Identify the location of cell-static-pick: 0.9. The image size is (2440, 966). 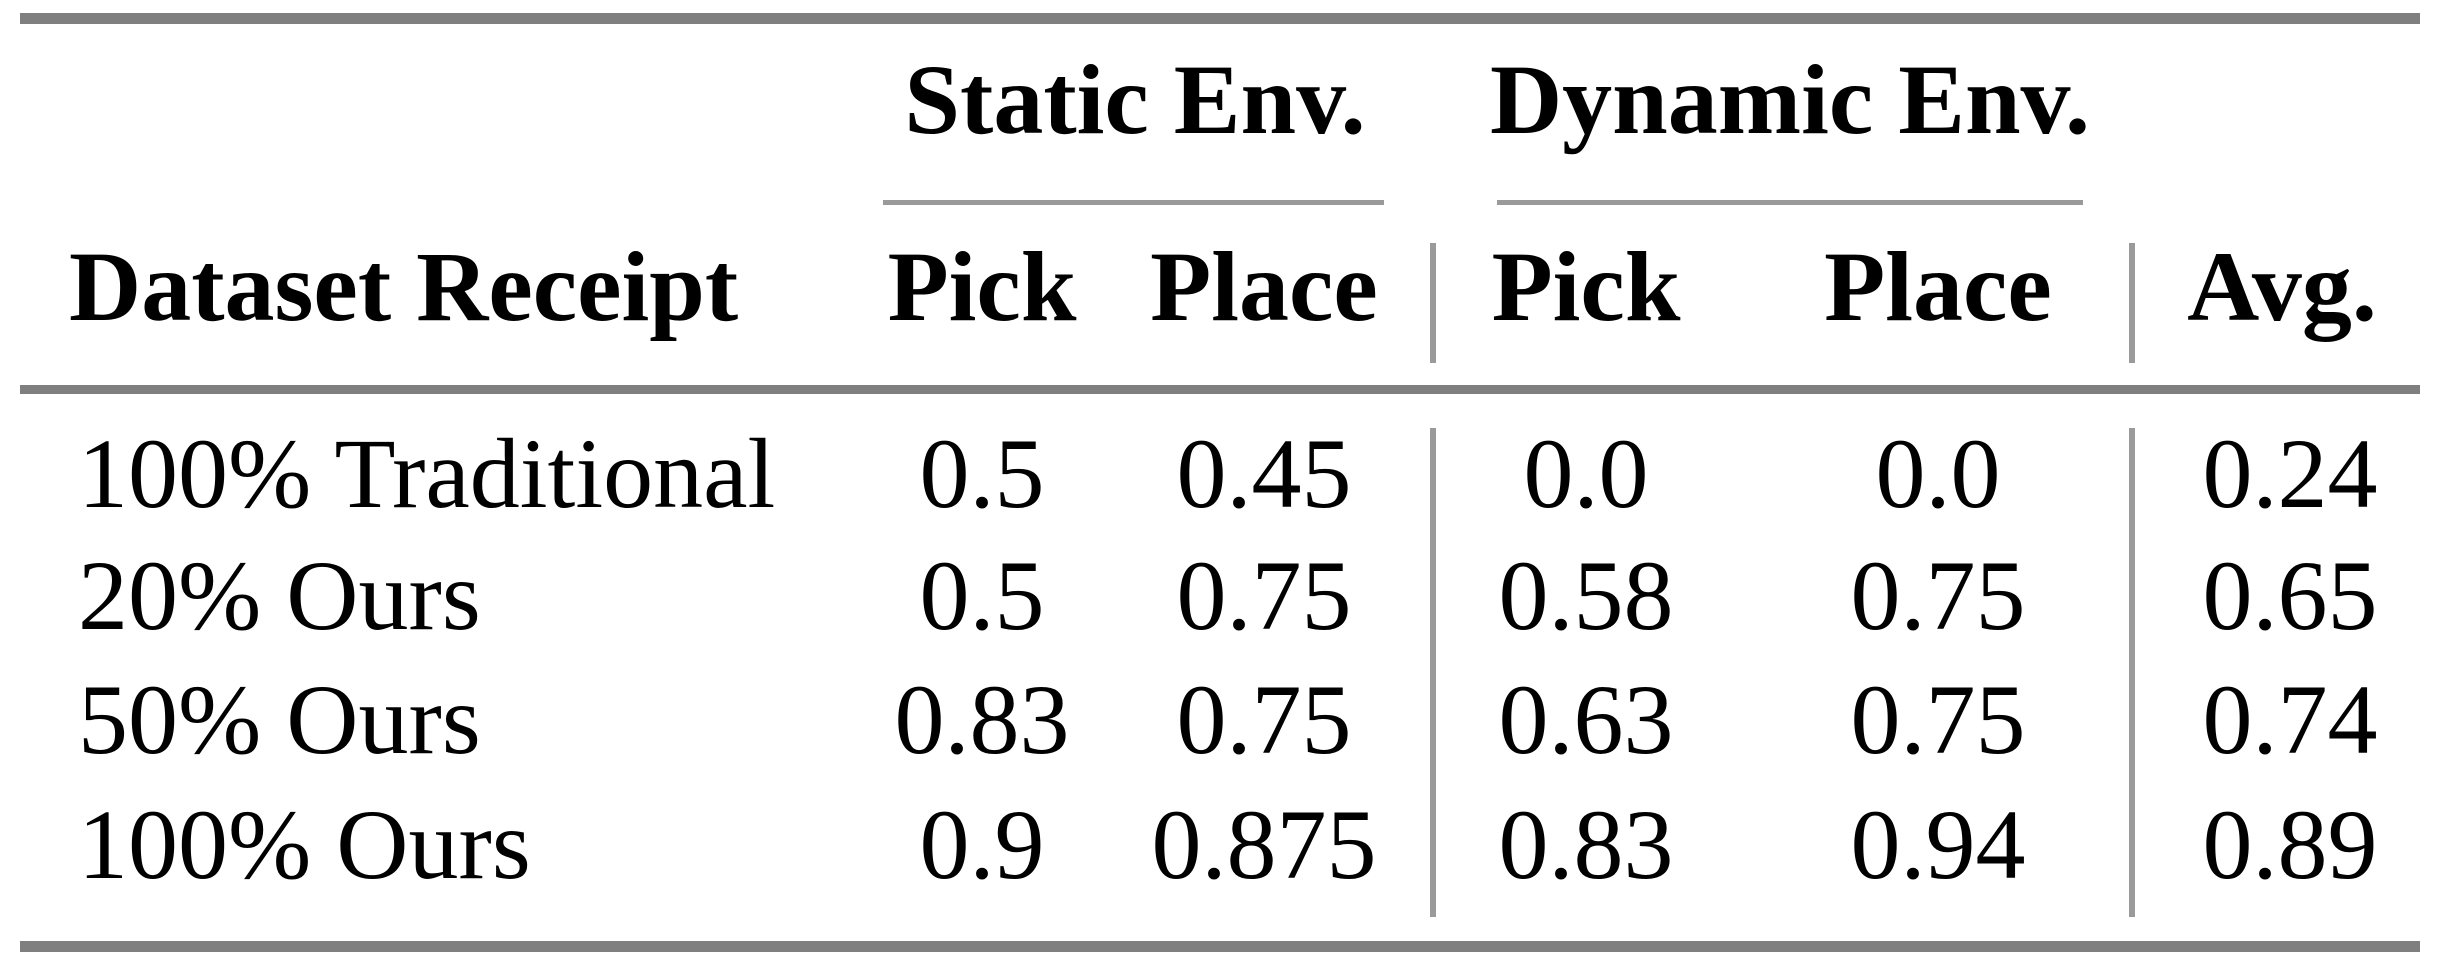
(982, 844).